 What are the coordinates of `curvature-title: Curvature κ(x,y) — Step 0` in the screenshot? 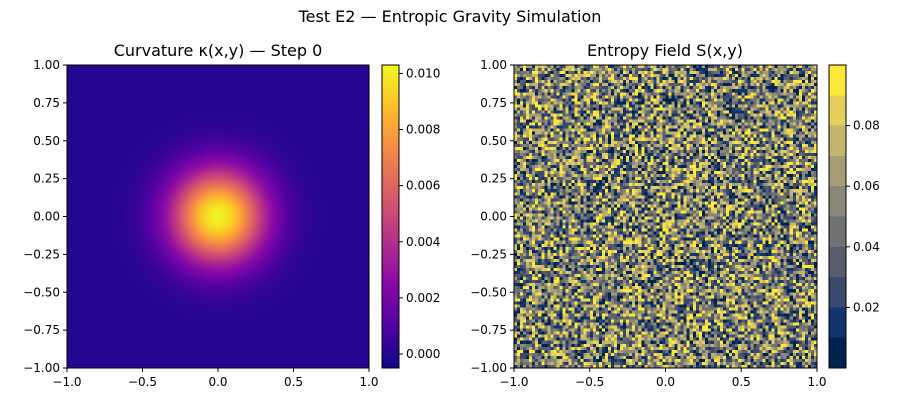 It's located at (218, 50).